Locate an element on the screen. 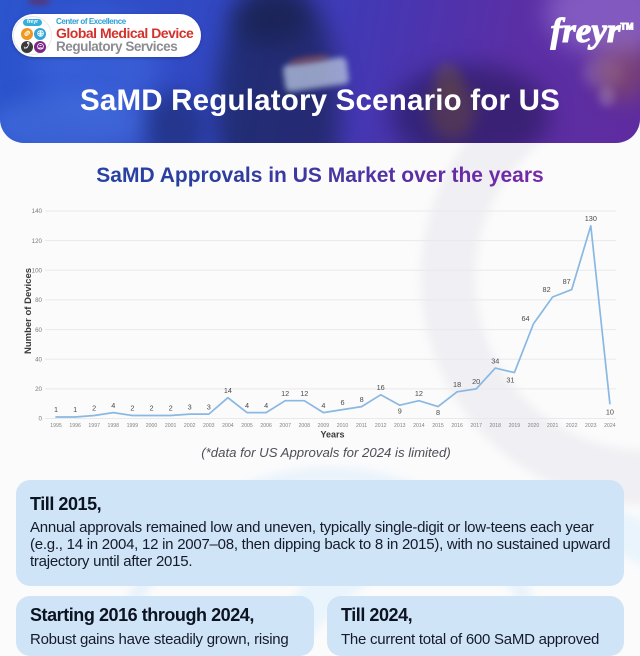 The image size is (640, 656). svg-text: 2009 is located at coordinates (324, 426).